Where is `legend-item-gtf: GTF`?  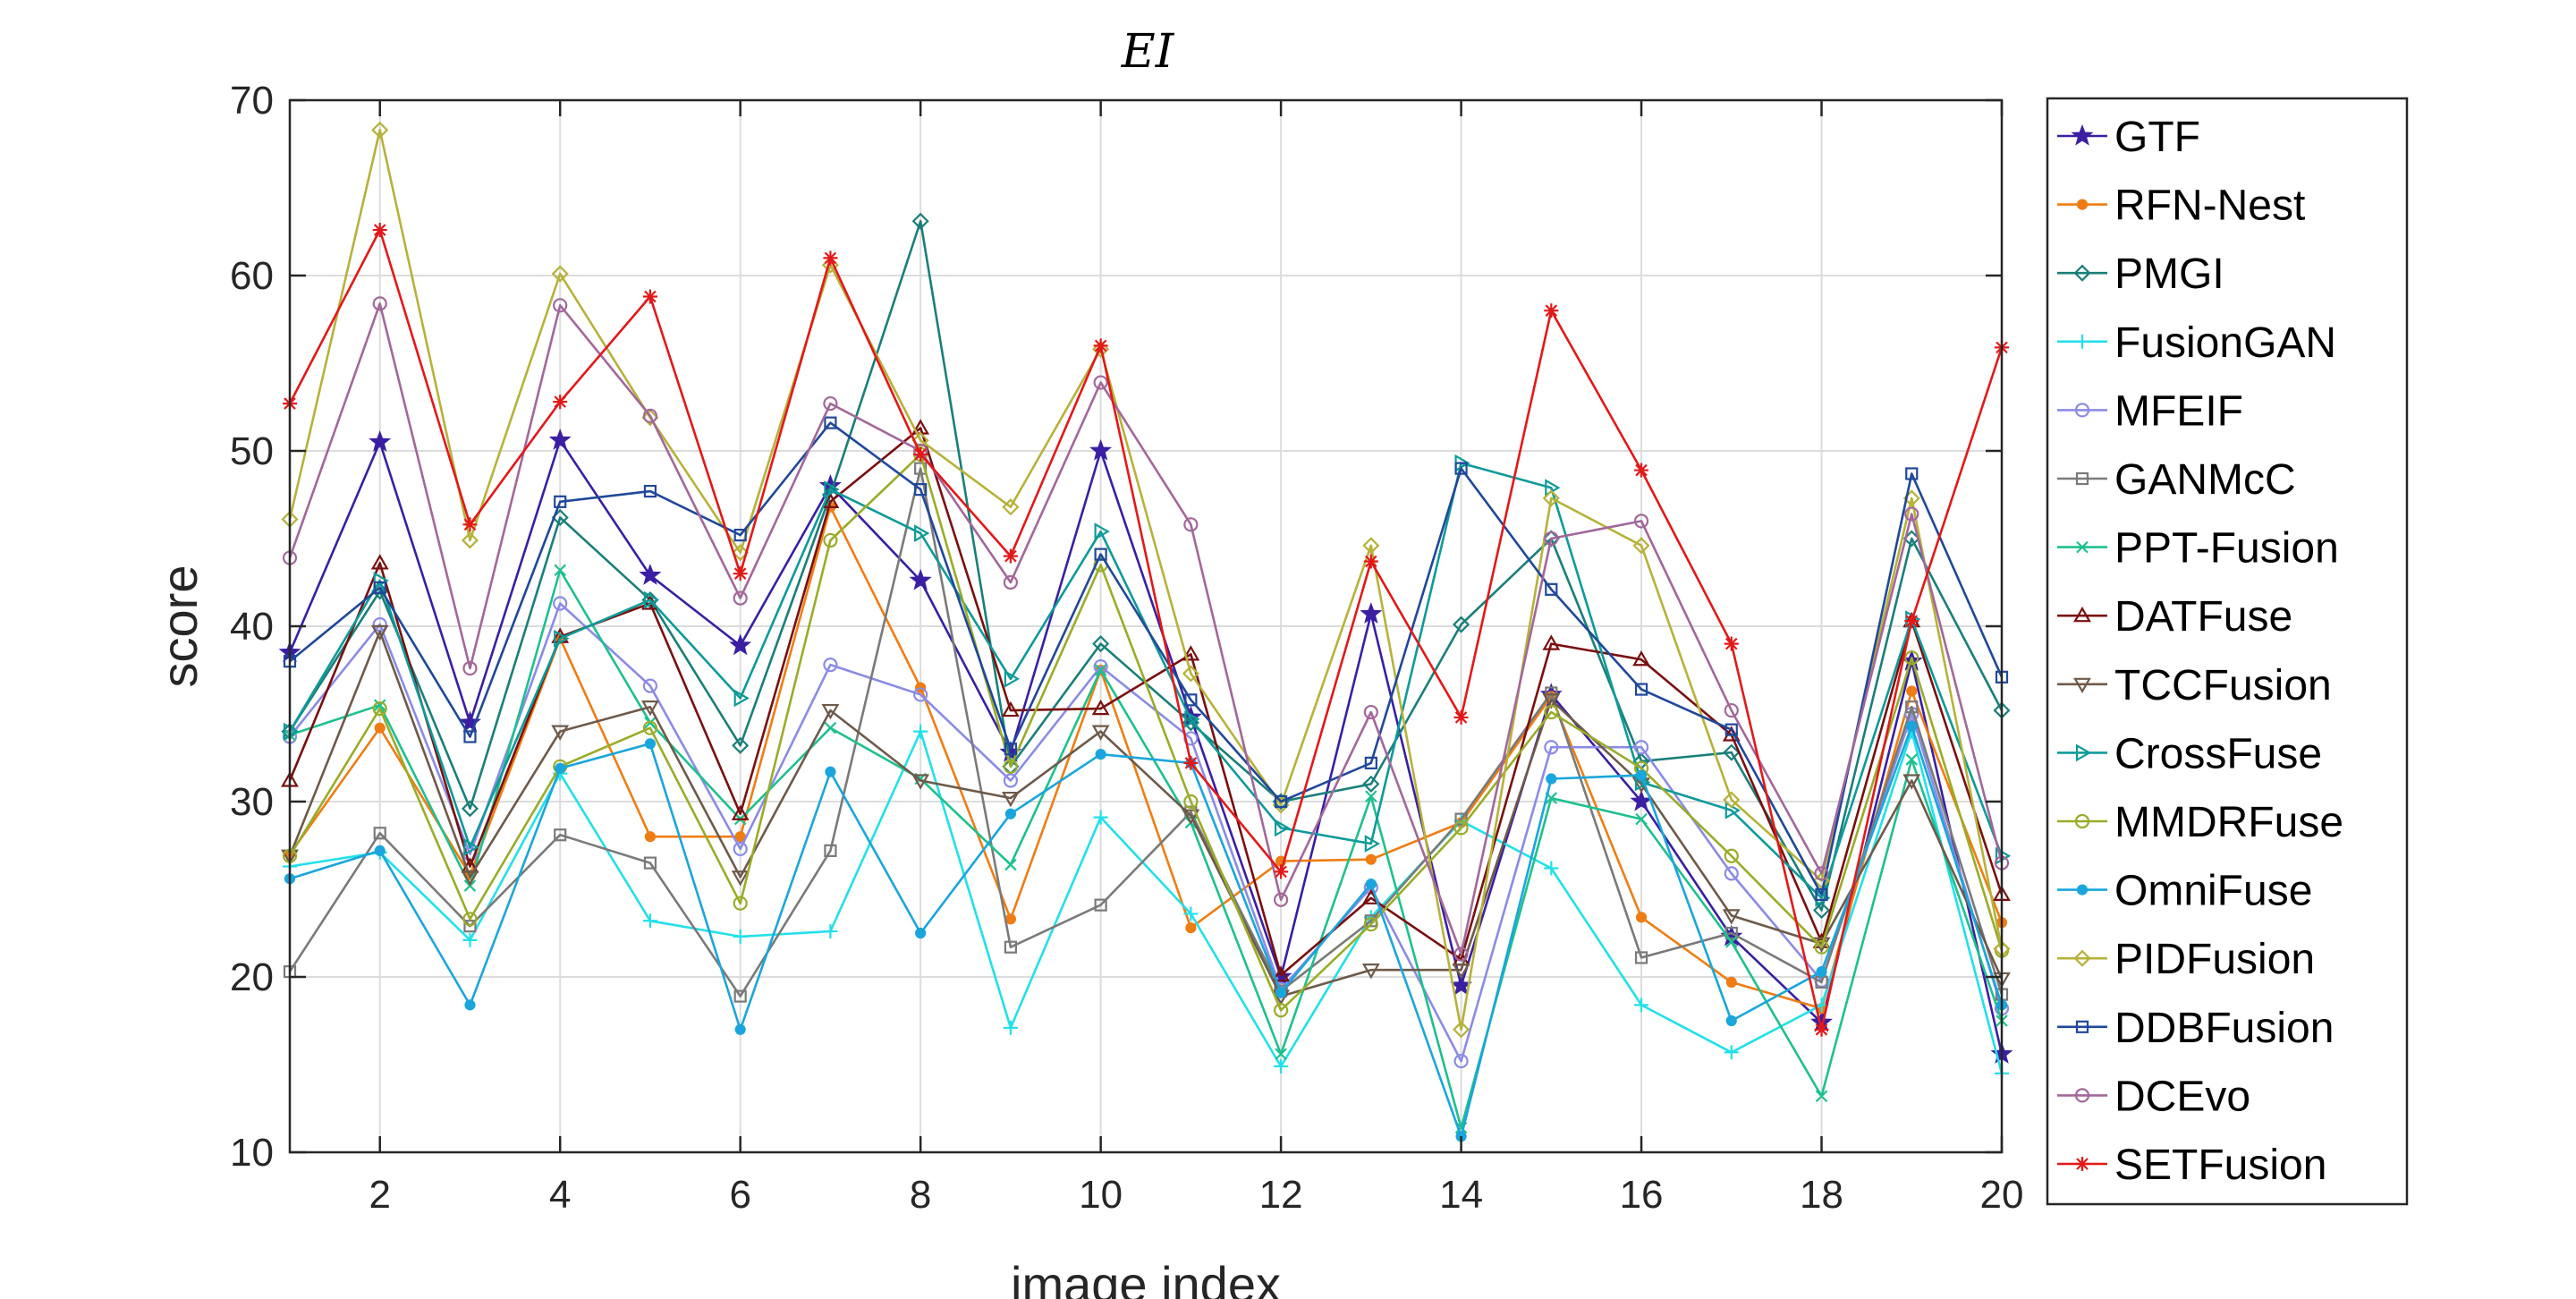
legend-item-gtf: GTF is located at coordinates (2128, 137).